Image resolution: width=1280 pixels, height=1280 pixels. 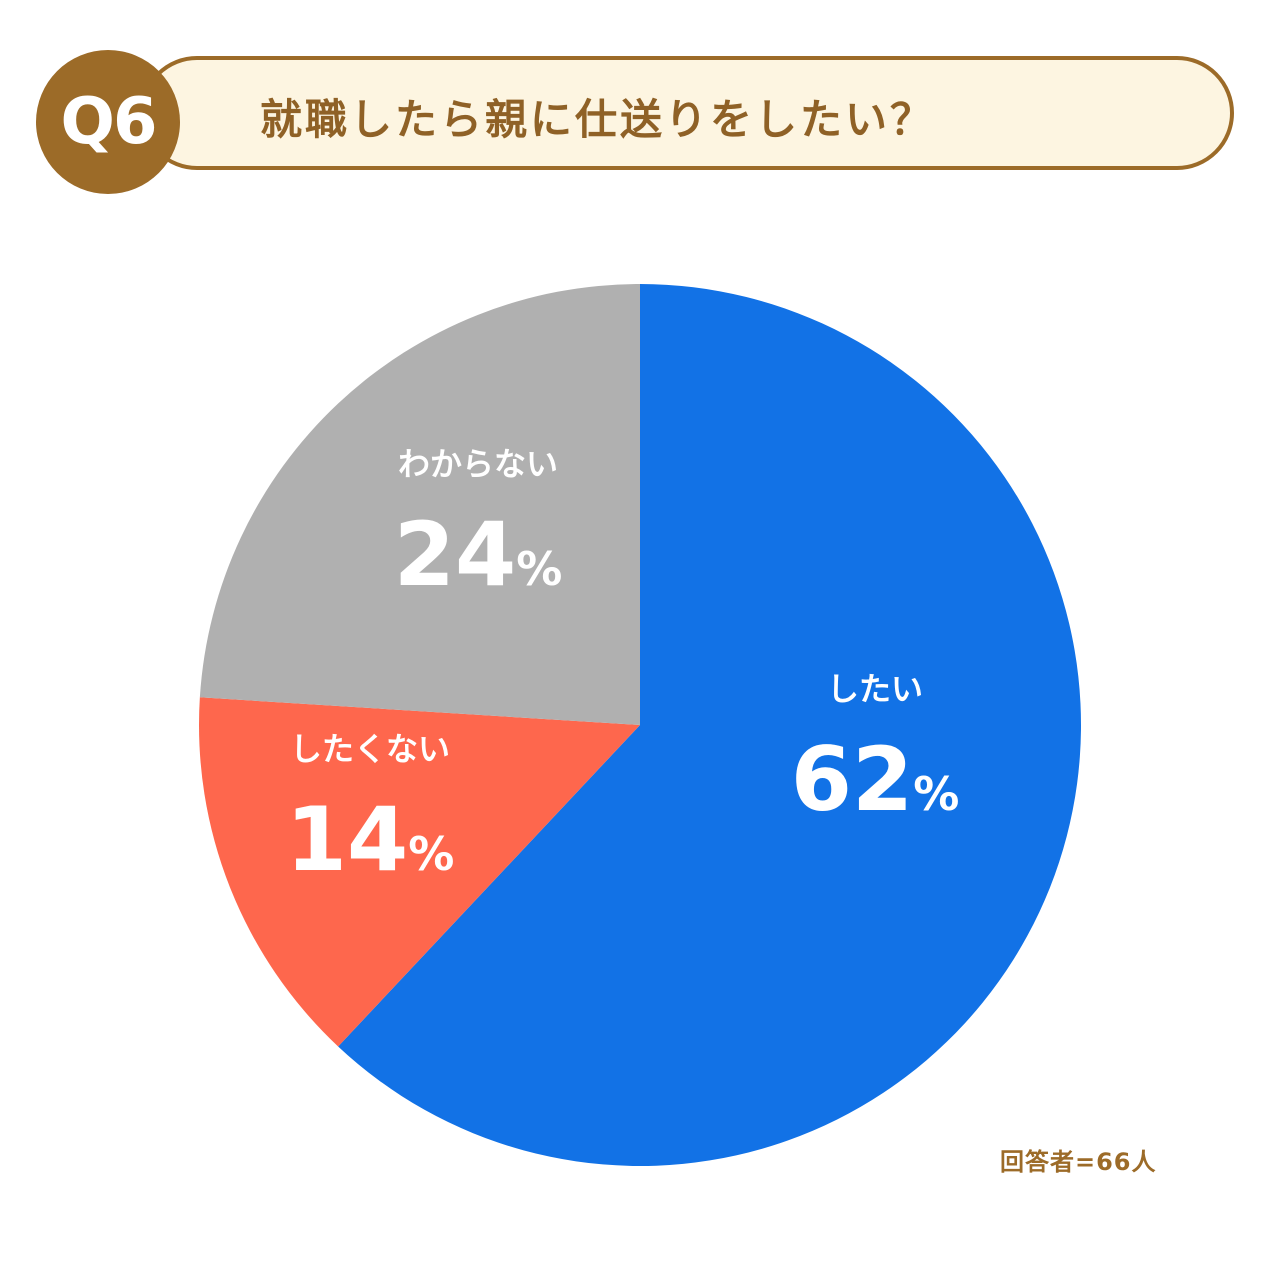 I want to click on chart-title: 就職したら親に仕送りをしたい？, so click(x=598, y=119).